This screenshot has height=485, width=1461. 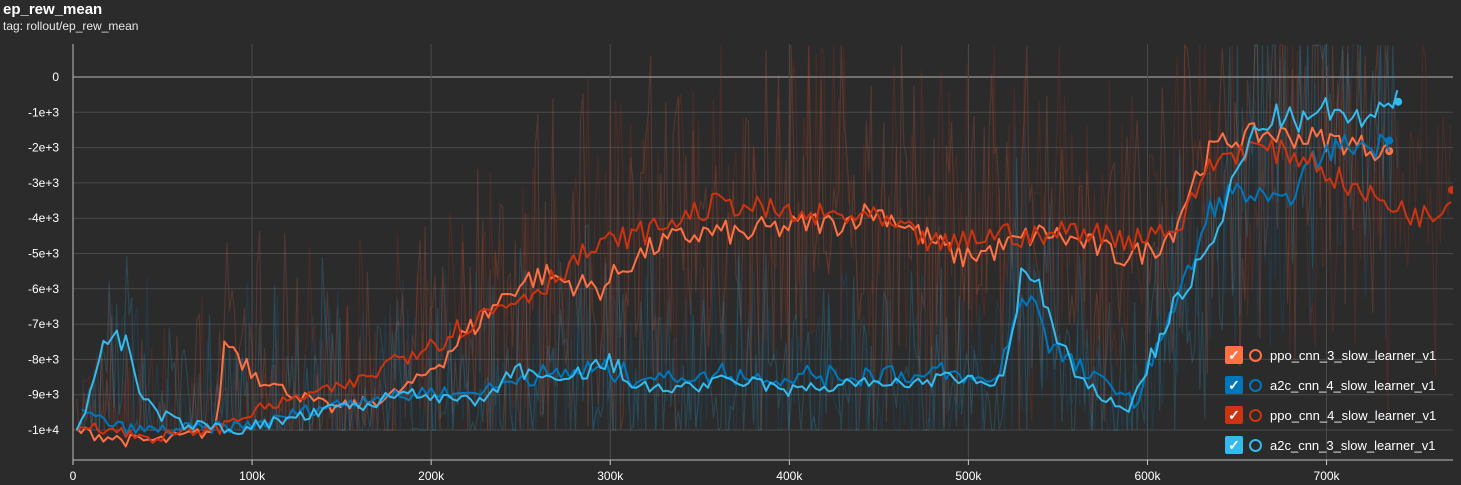 What do you see at coordinates (610, 476) in the screenshot?
I see `x-tick-label: 300k` at bounding box center [610, 476].